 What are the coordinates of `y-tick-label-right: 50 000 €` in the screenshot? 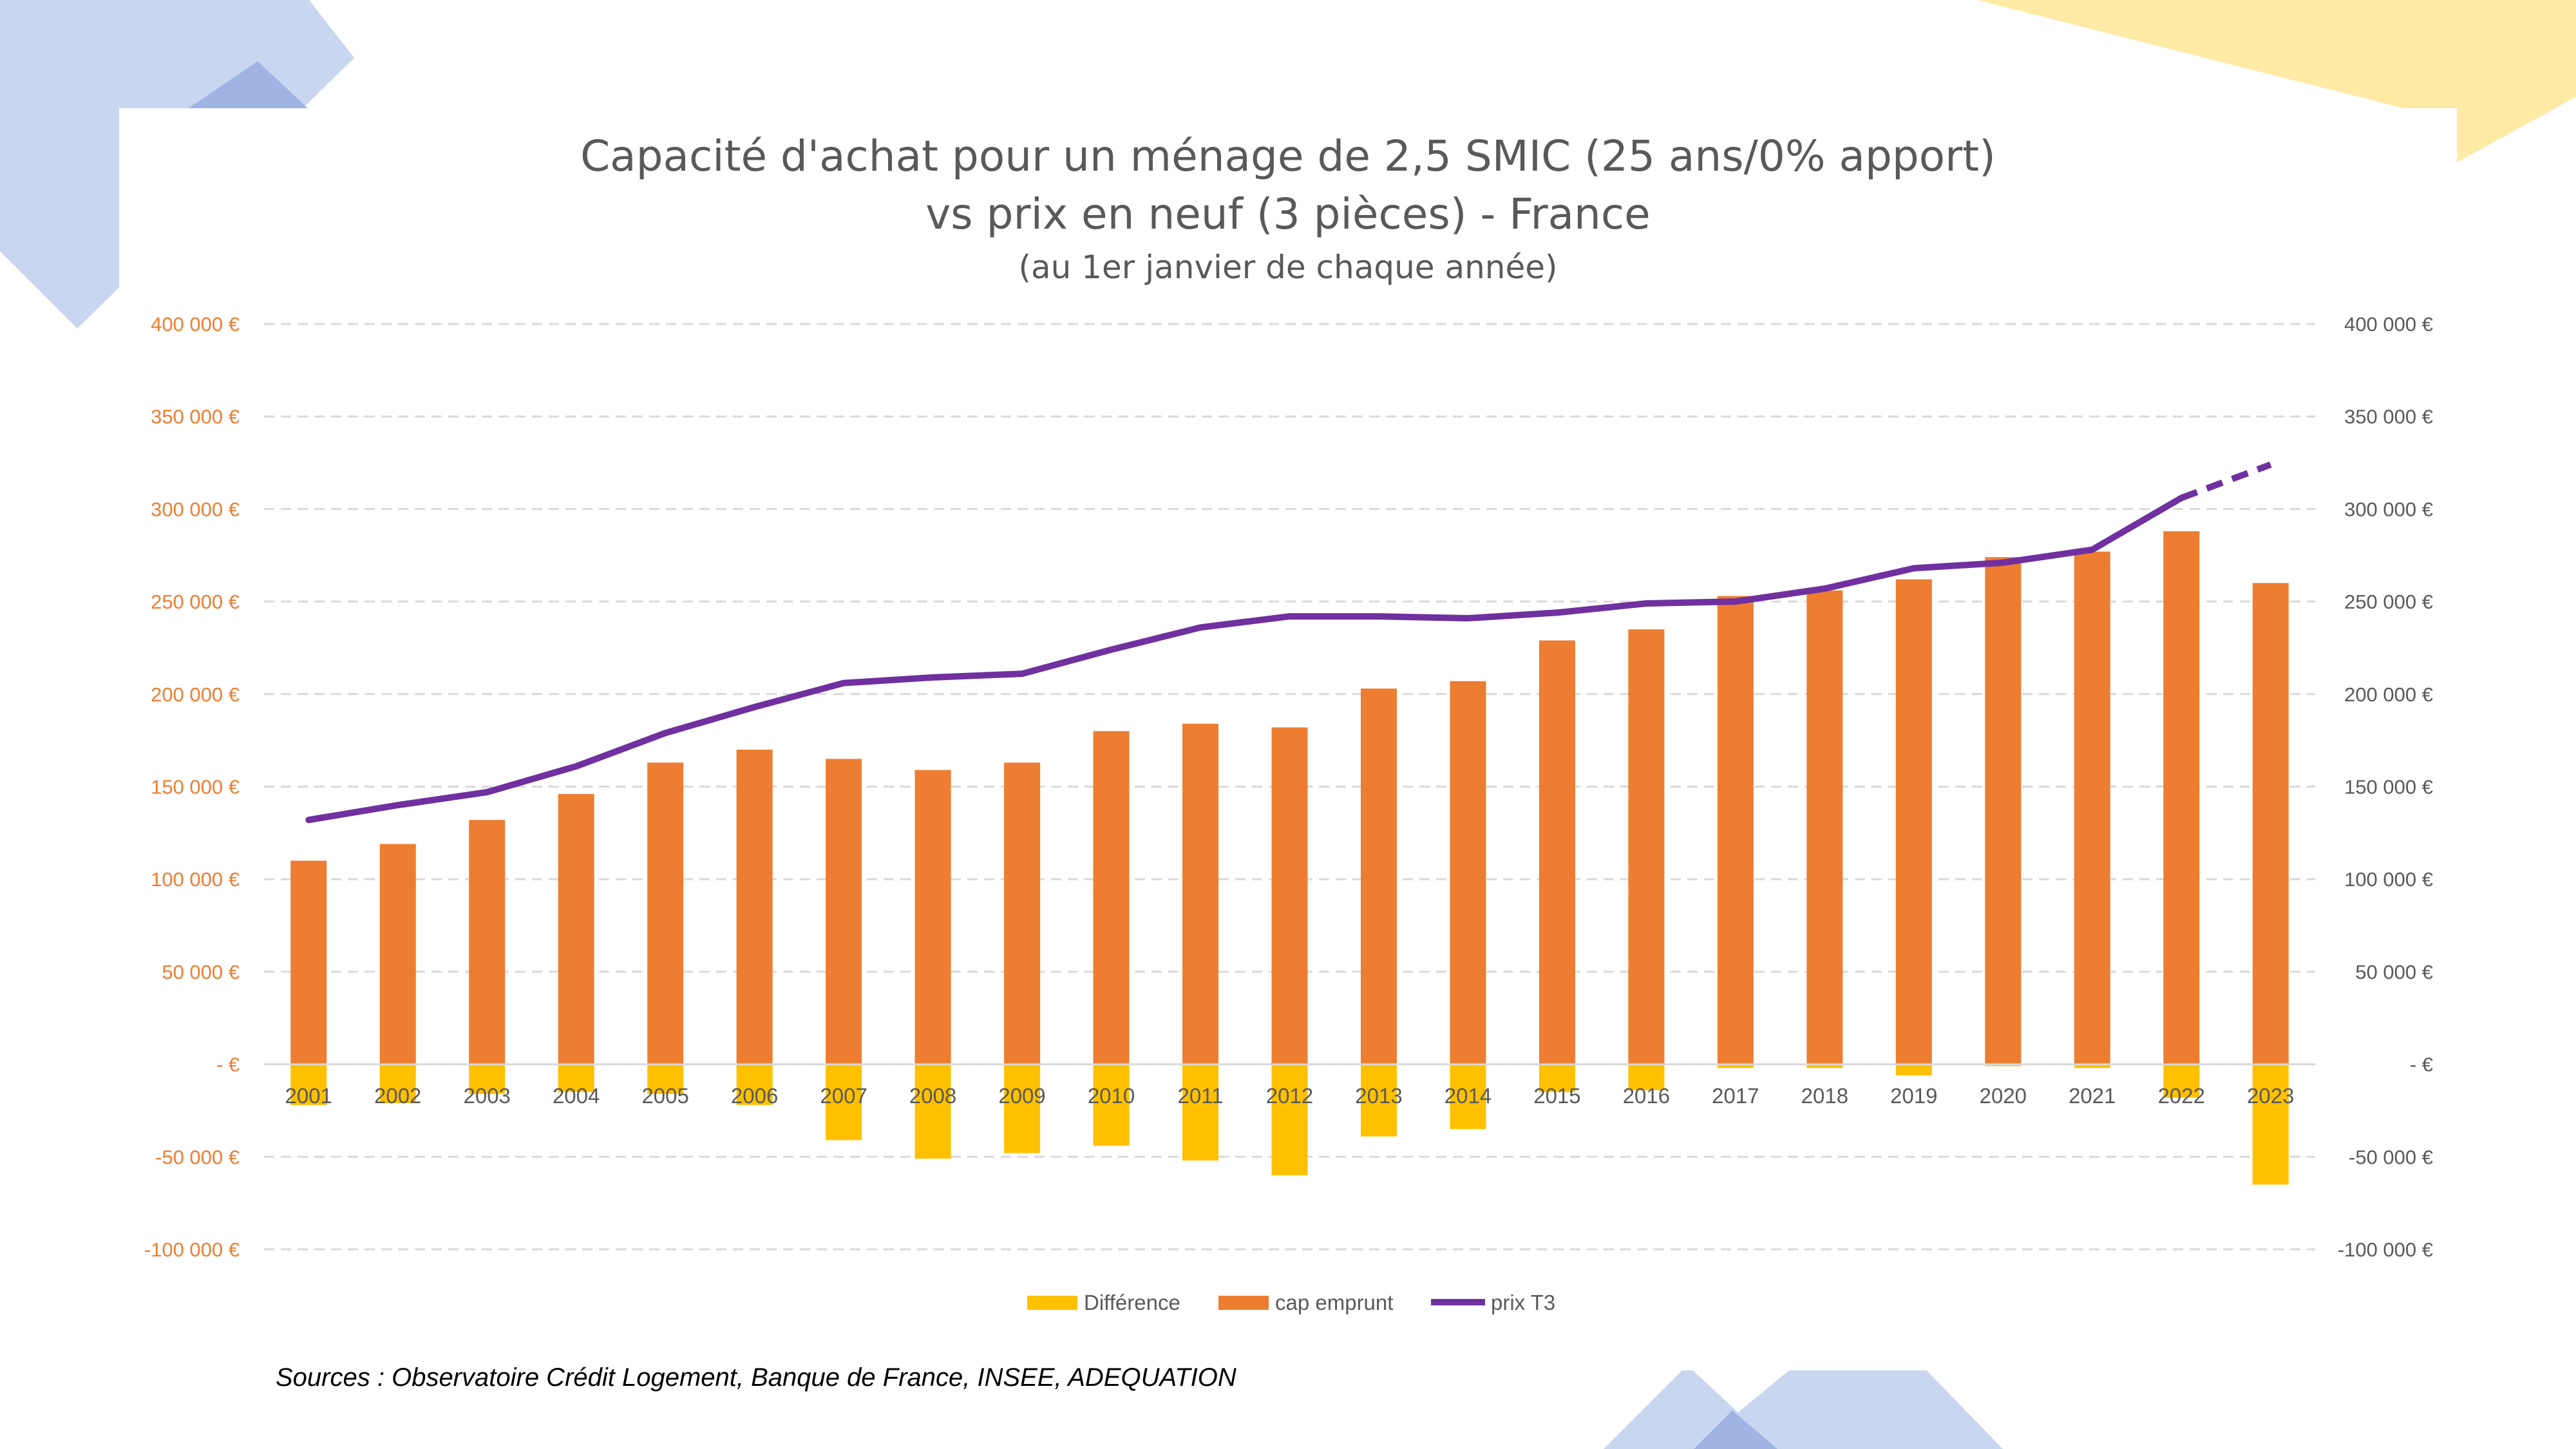 It's located at (2394, 972).